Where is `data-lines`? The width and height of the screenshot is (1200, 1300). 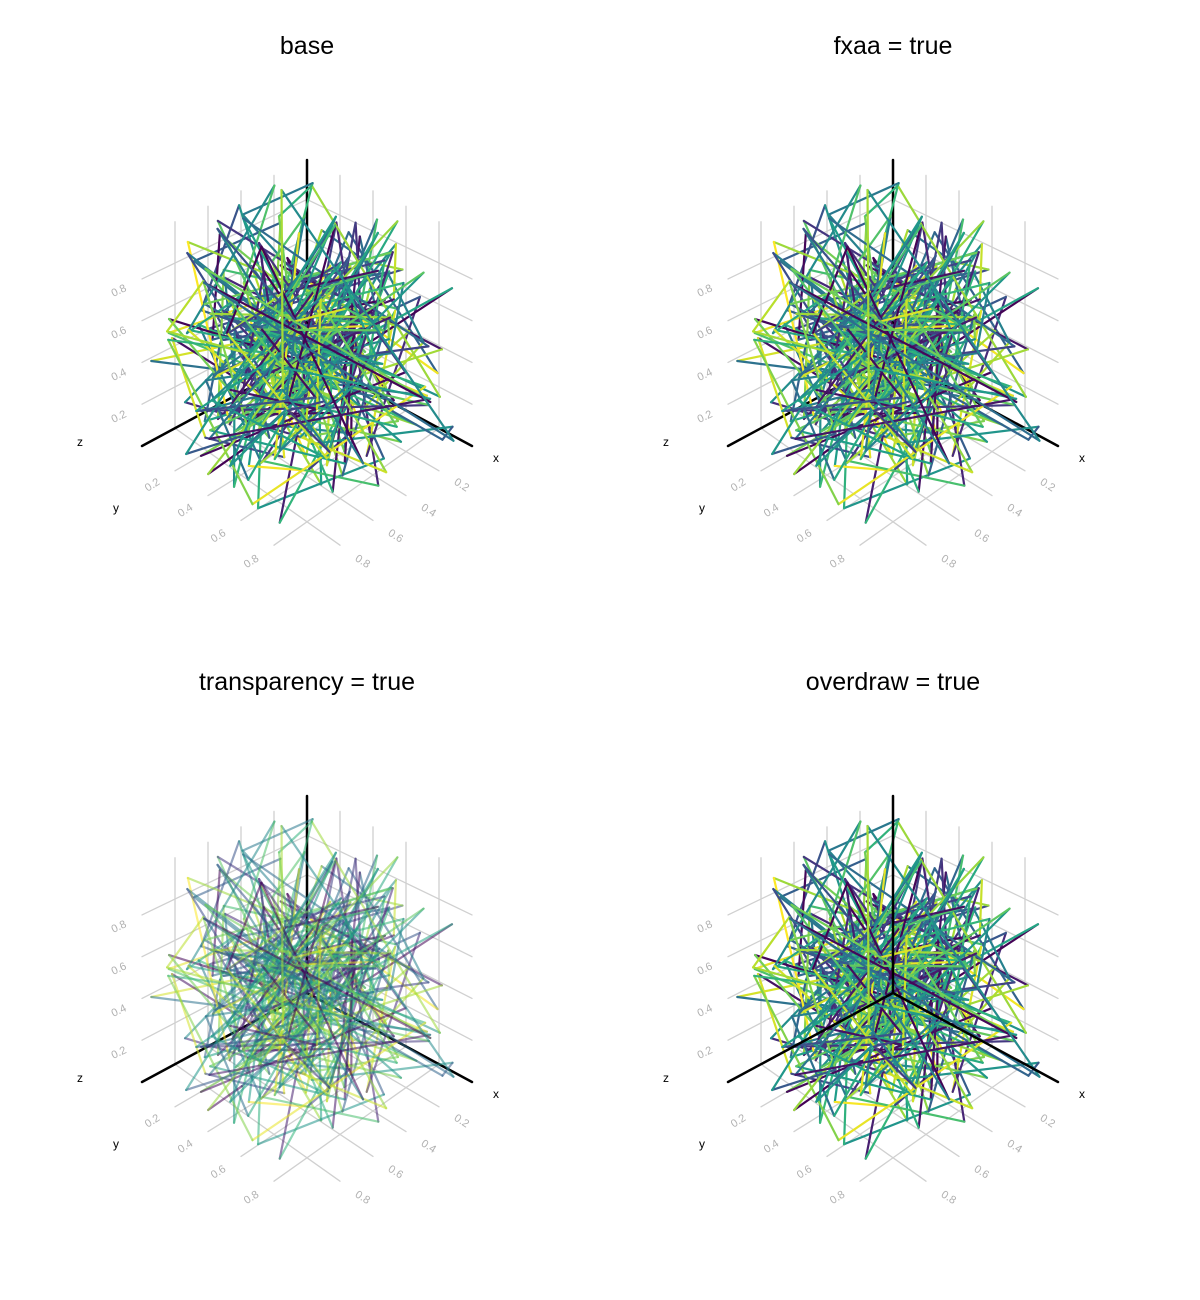 data-lines is located at coordinates (302, 989).